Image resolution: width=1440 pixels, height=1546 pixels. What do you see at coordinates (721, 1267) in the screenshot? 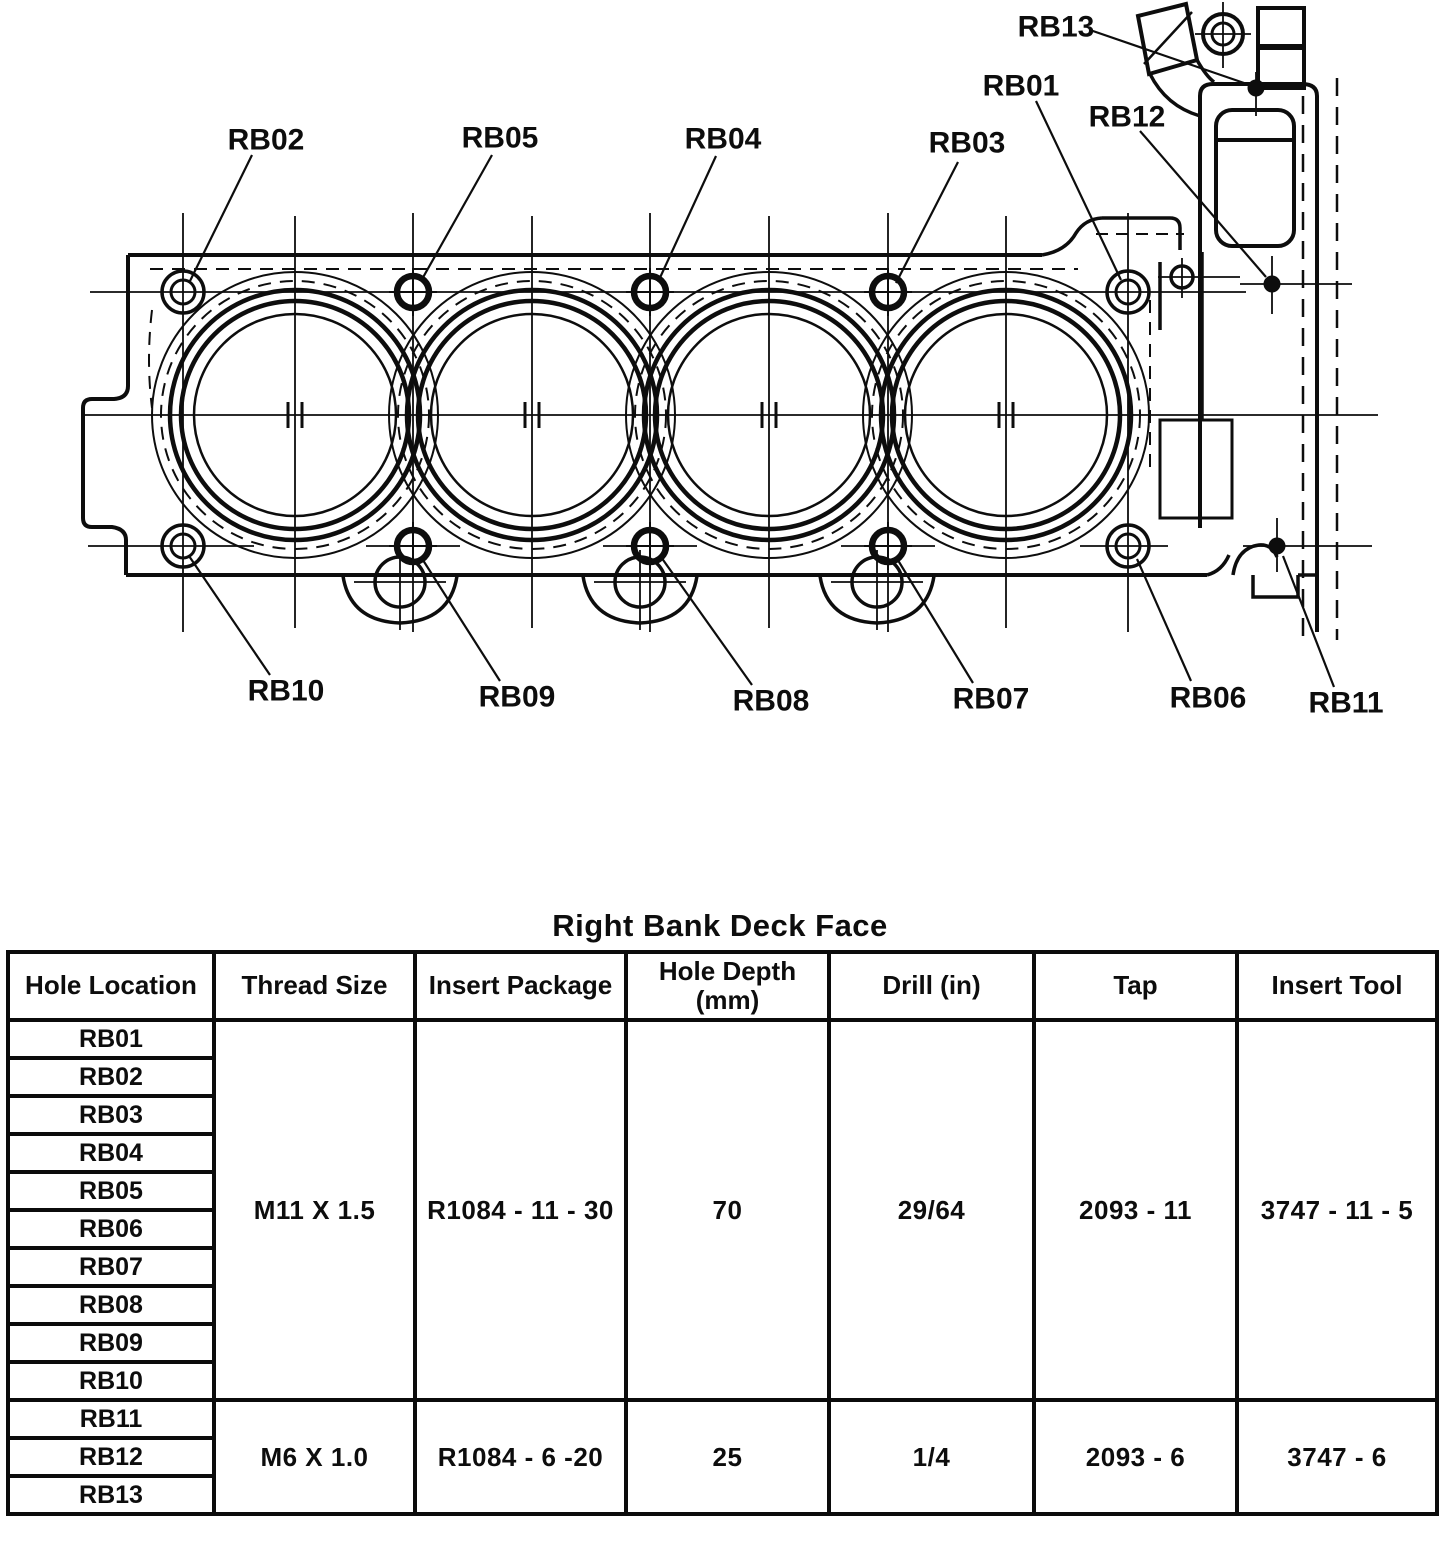
I see `table-row-RB07: RB07` at bounding box center [721, 1267].